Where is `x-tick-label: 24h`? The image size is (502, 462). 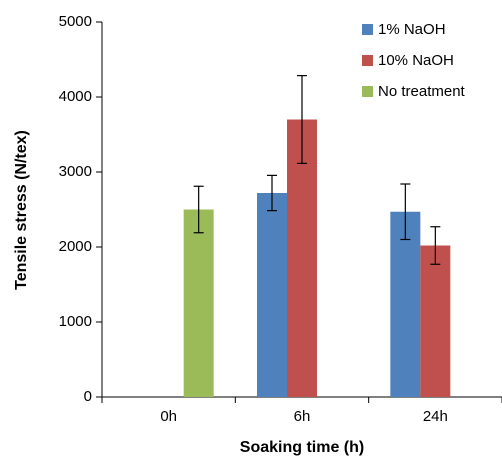
x-tick-label: 24h is located at coordinates (435, 416).